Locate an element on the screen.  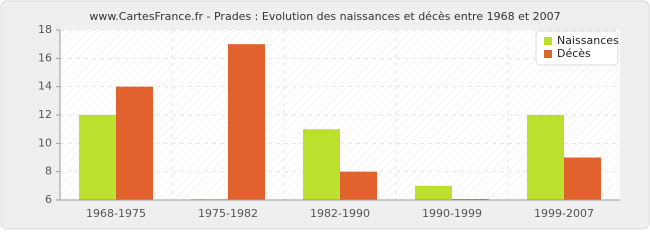
y-tick-label: 10 is located at coordinates (45, 142).